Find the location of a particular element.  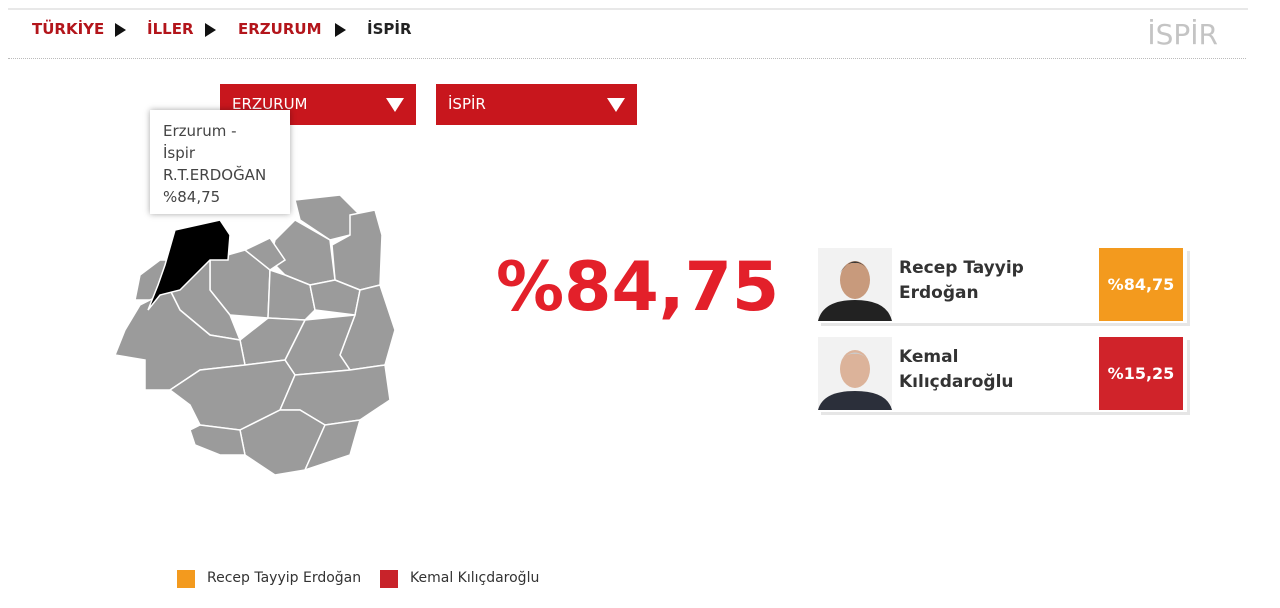

legend-label: Recep Tayyip Erdoğan is located at coordinates (284, 578).